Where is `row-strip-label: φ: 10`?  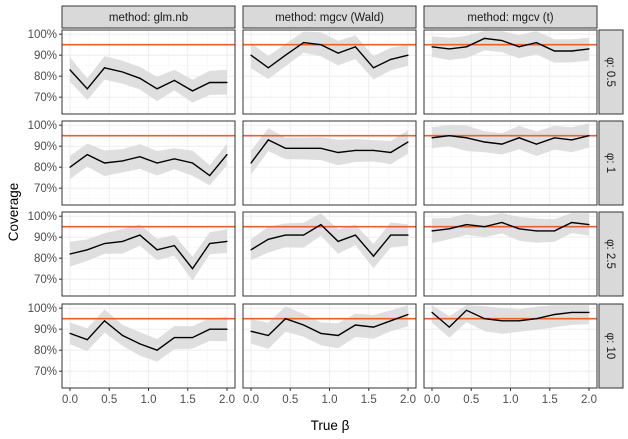 row-strip-label: φ: 10 is located at coordinates (610, 346).